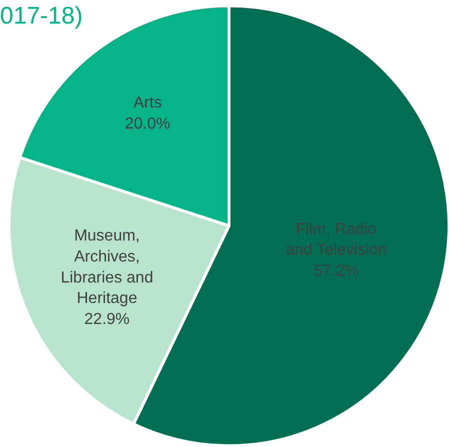 This screenshot has width=449, height=447. What do you see at coordinates (147, 123) in the screenshot?
I see `data-label: 20.0%` at bounding box center [147, 123].